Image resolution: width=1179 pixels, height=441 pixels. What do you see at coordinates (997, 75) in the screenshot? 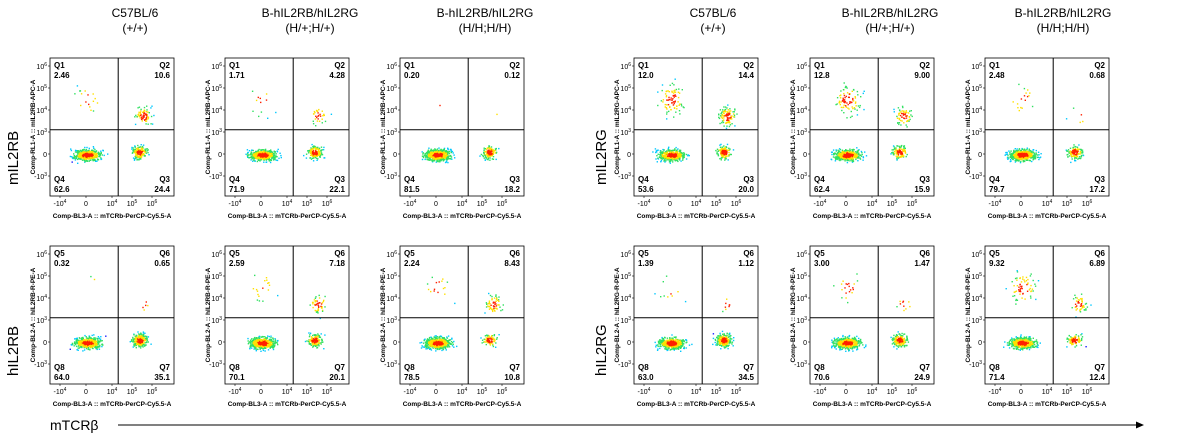
I see `quadrant-value: 2.48` at bounding box center [997, 75].